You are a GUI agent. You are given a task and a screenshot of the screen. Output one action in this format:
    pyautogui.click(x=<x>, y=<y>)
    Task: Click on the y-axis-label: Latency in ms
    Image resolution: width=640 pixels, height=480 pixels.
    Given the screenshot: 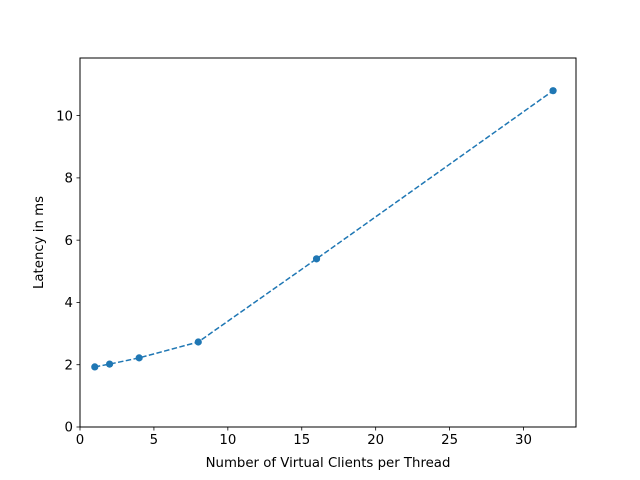 What is the action you would take?
    pyautogui.click(x=39, y=242)
    